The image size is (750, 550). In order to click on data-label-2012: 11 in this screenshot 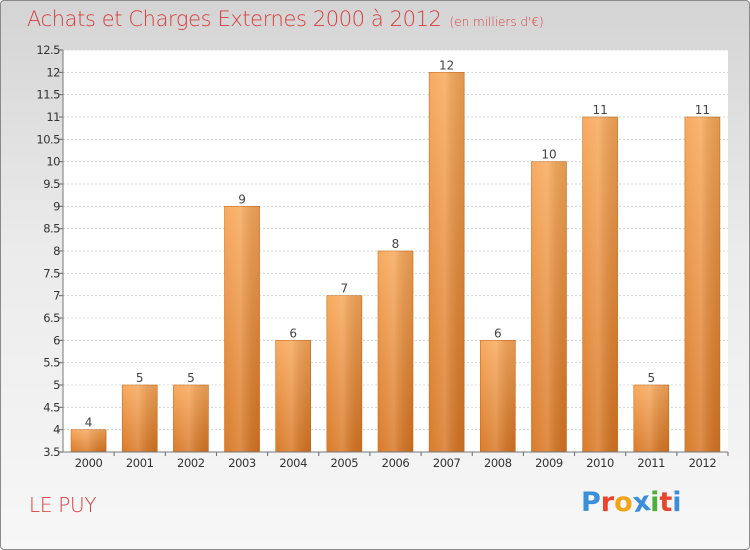, I will do `click(702, 110)`.